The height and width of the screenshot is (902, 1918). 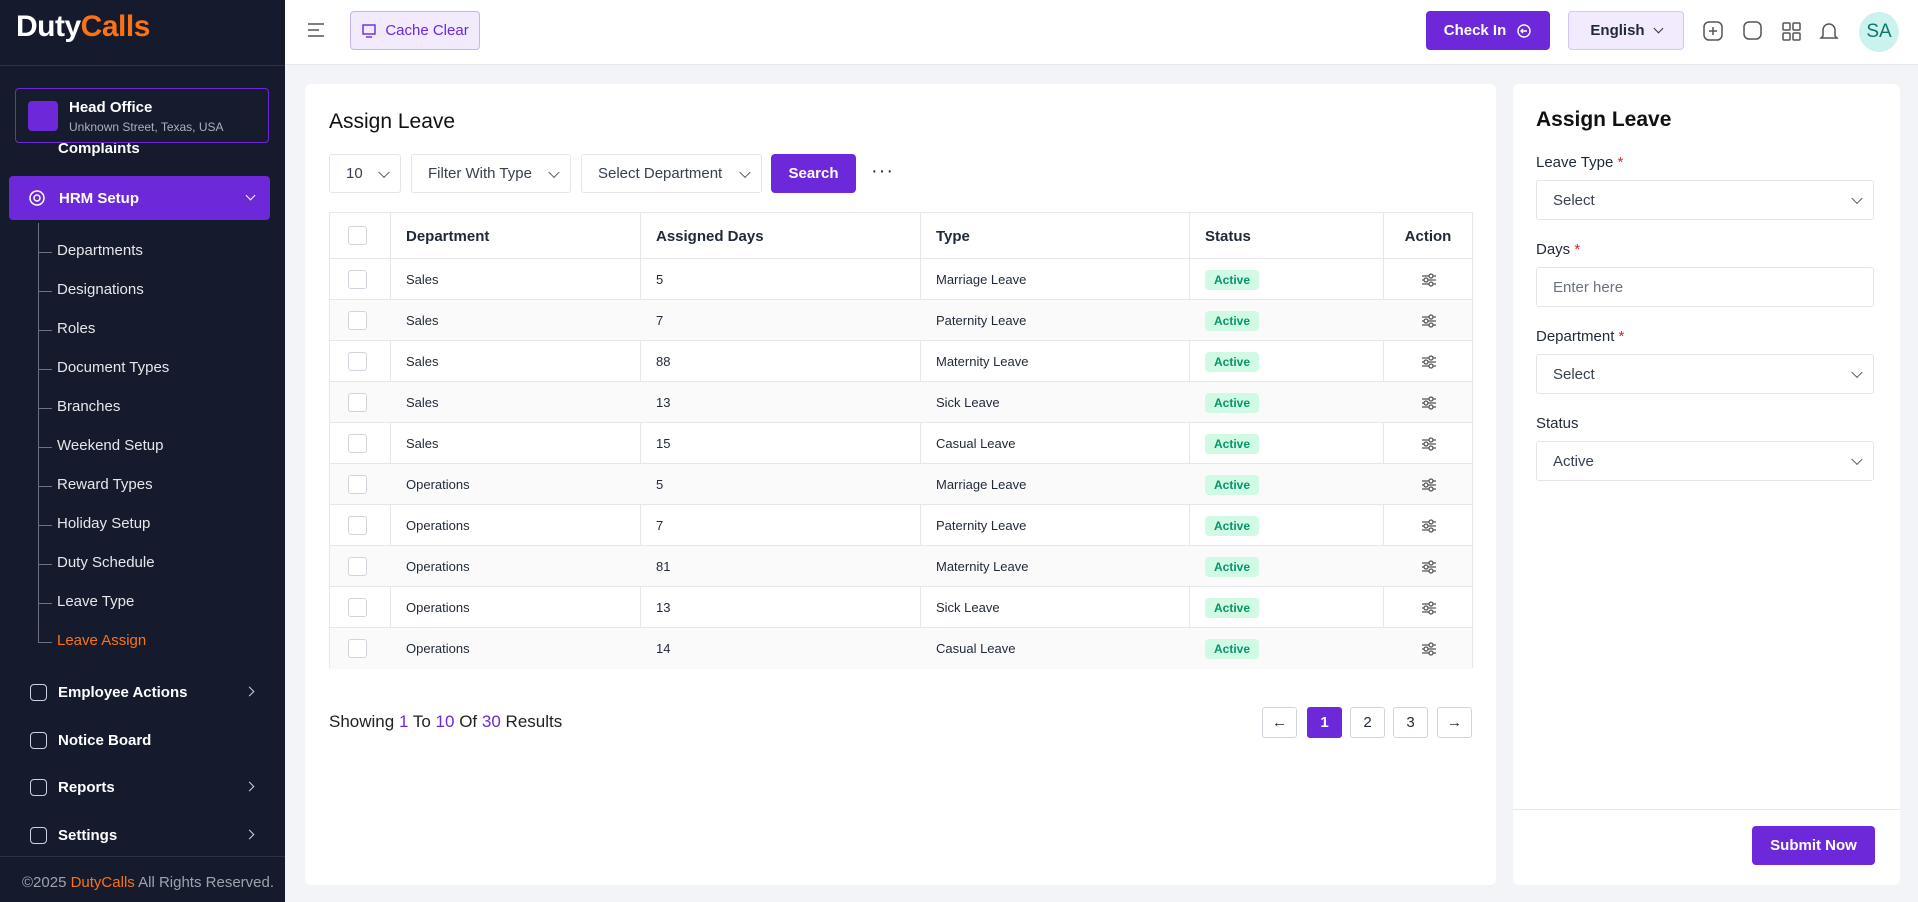 I want to click on icon, so click(x=369, y=30).